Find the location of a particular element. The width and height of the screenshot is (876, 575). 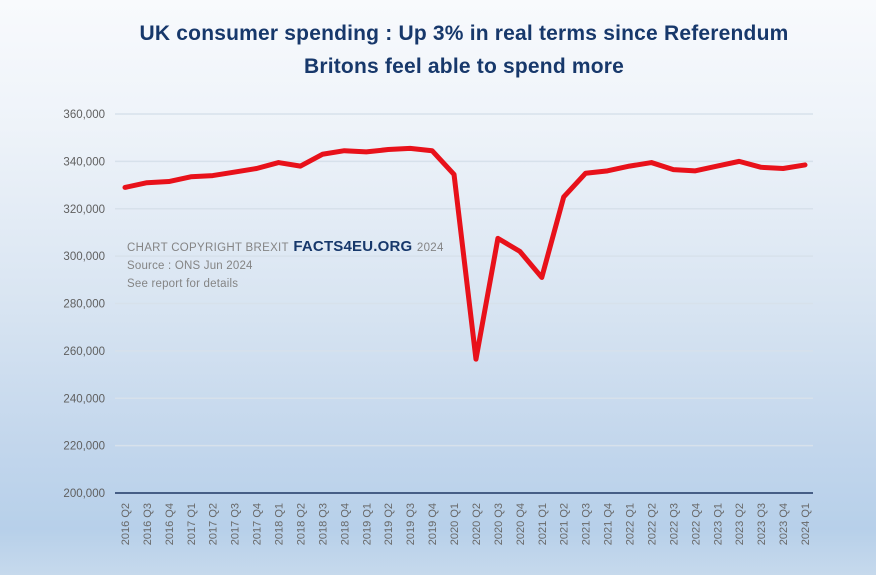

x-axis-tick-label: 2019 Q2 is located at coordinates (389, 524).